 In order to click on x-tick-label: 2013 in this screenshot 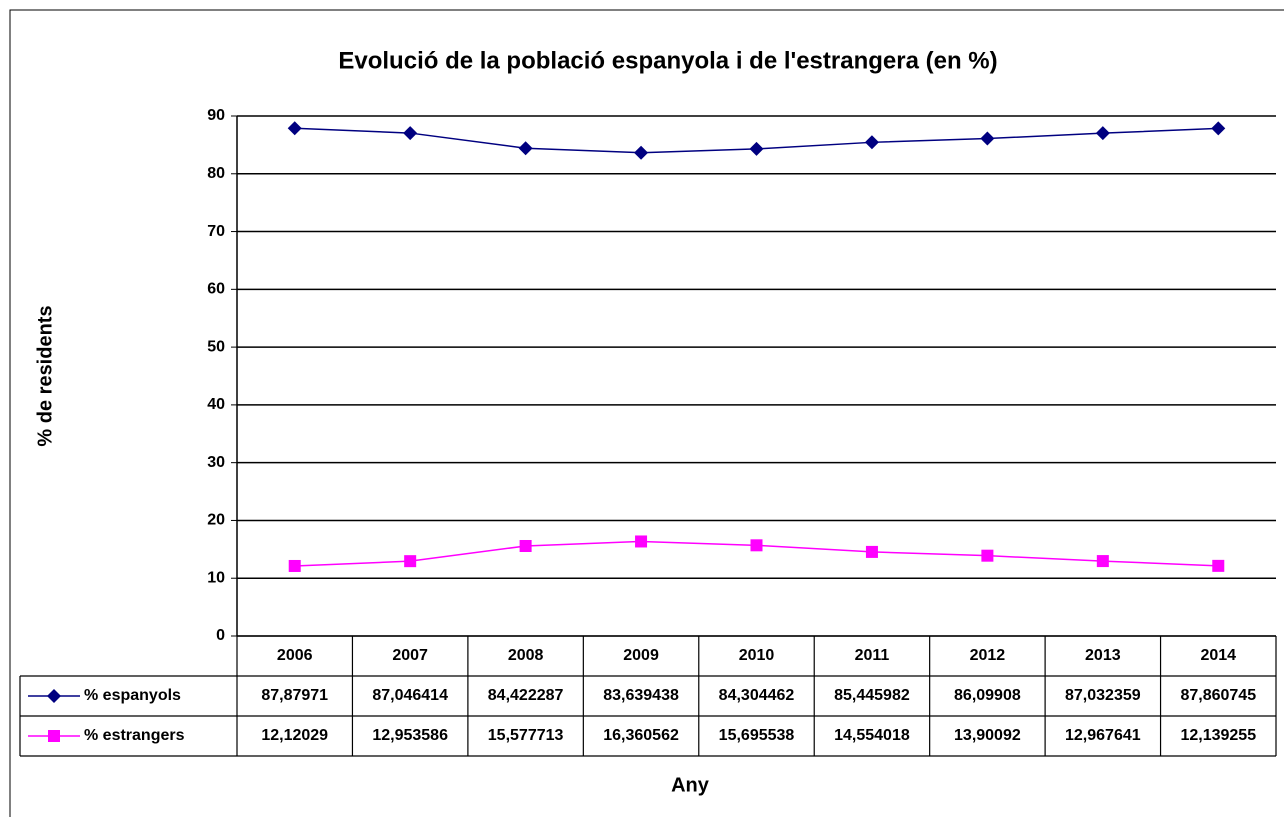, I will do `click(1103, 655)`.